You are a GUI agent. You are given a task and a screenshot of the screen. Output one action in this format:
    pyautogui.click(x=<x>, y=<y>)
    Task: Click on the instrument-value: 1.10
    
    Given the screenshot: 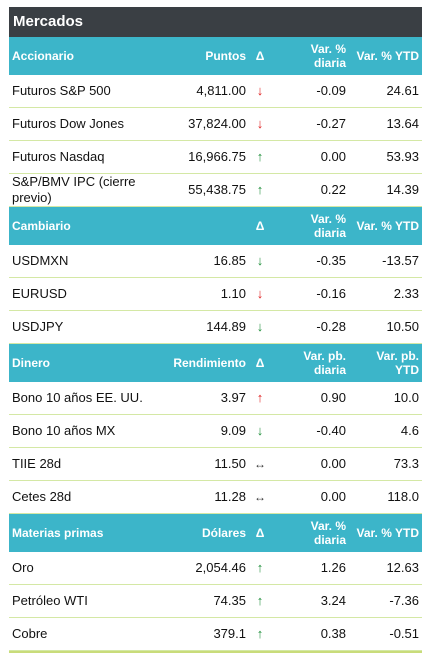 What is the action you would take?
    pyautogui.click(x=202, y=294)
    